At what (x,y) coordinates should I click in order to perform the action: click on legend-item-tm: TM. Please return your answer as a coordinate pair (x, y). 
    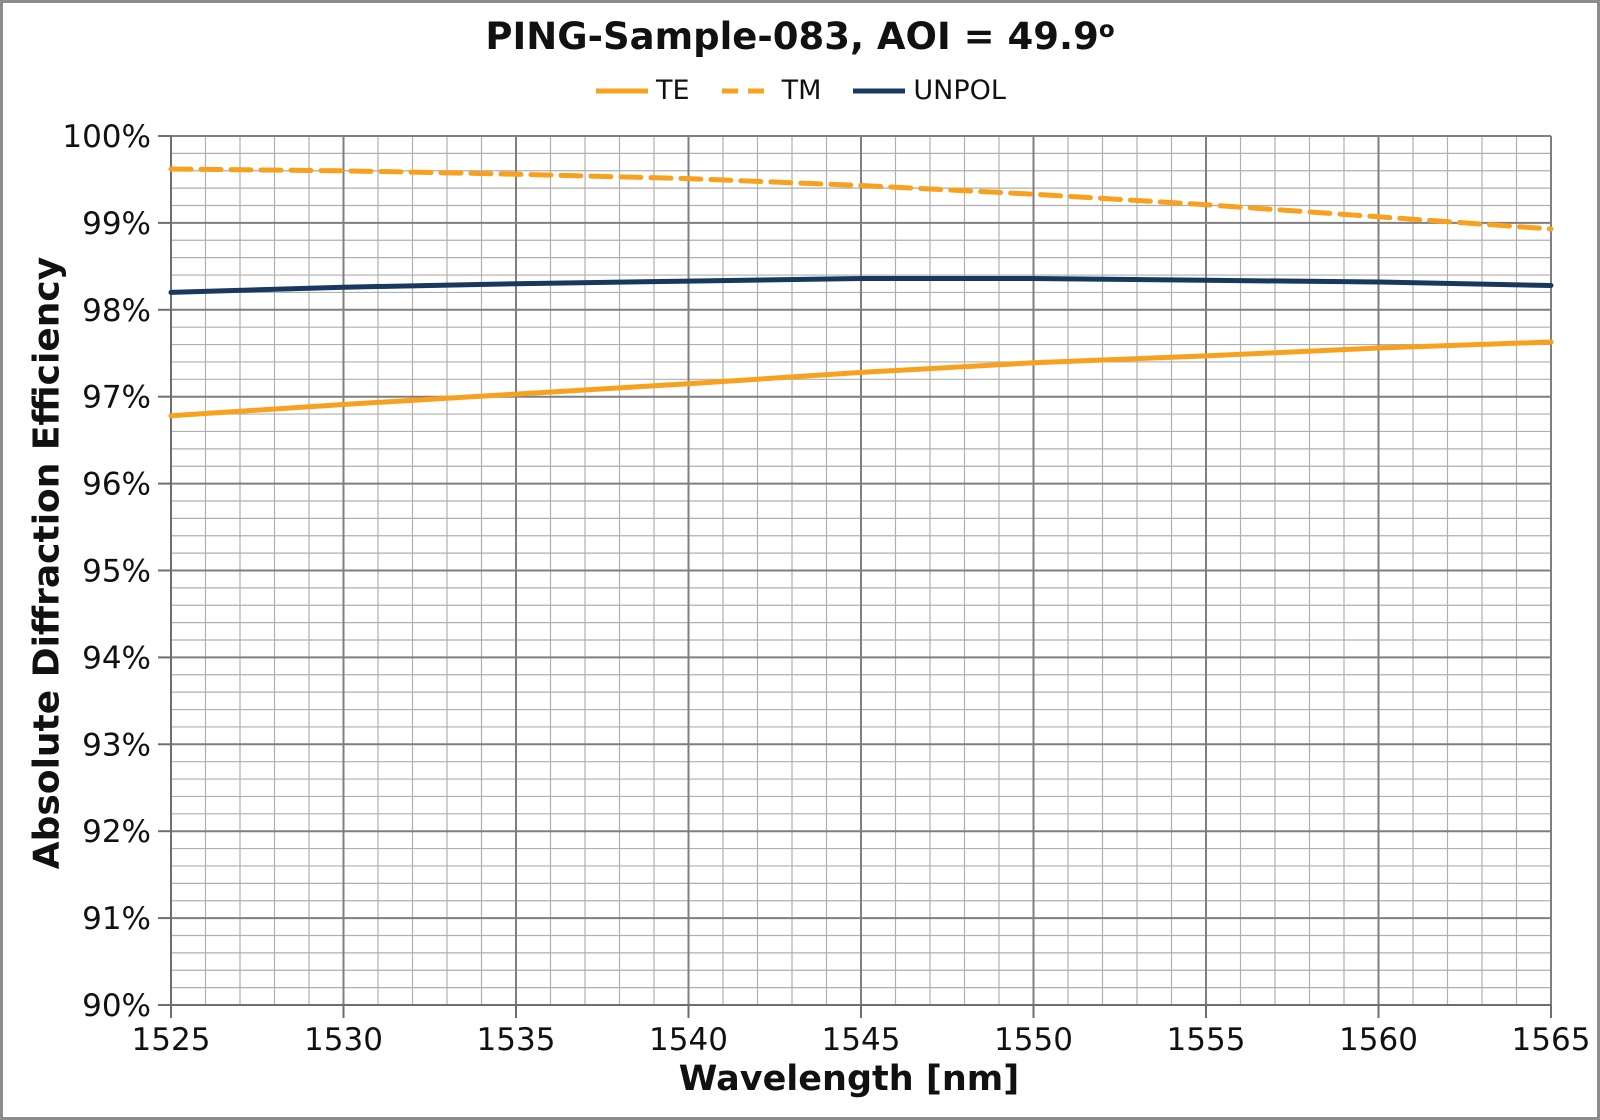
    Looking at the image, I should click on (771, 90).